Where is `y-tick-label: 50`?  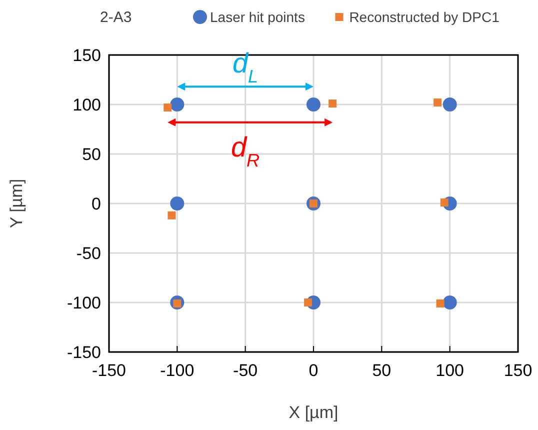 y-tick-label: 50 is located at coordinates (91, 154).